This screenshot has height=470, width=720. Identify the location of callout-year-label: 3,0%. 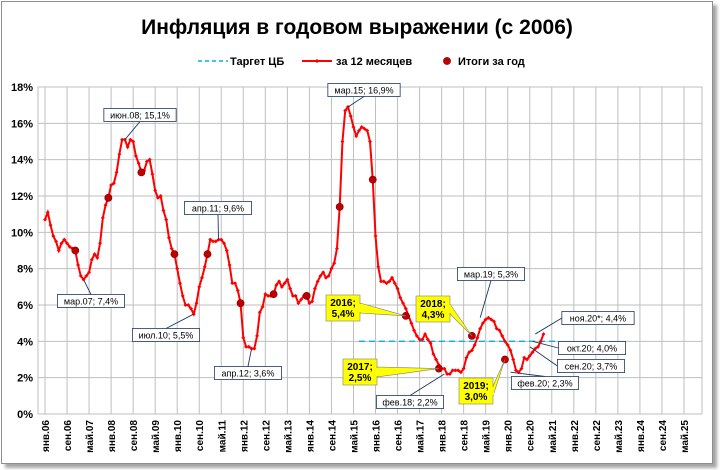
(476, 397).